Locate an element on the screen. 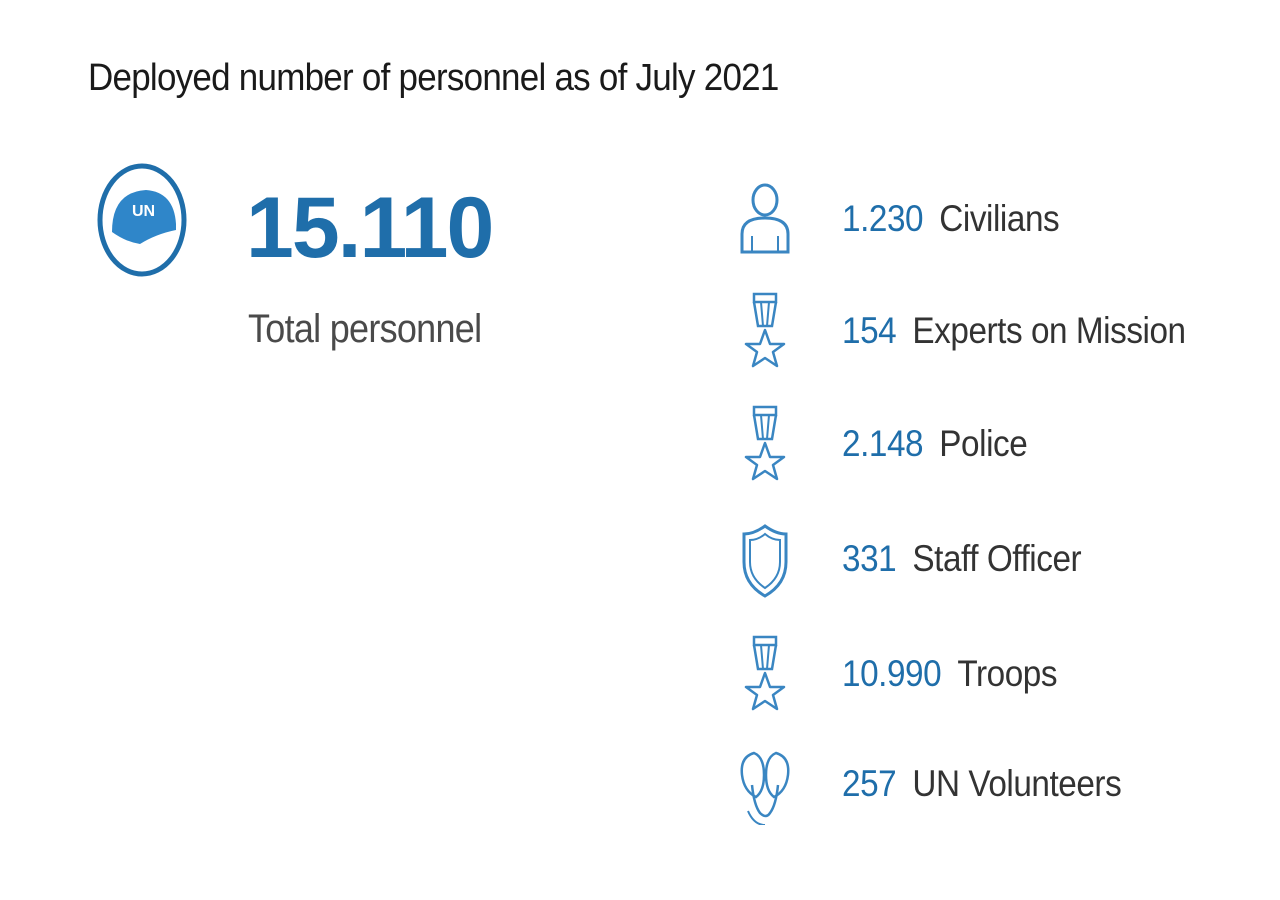  category-row-un-volunteers: 257 UN Volunteers is located at coordinates (990, 785).